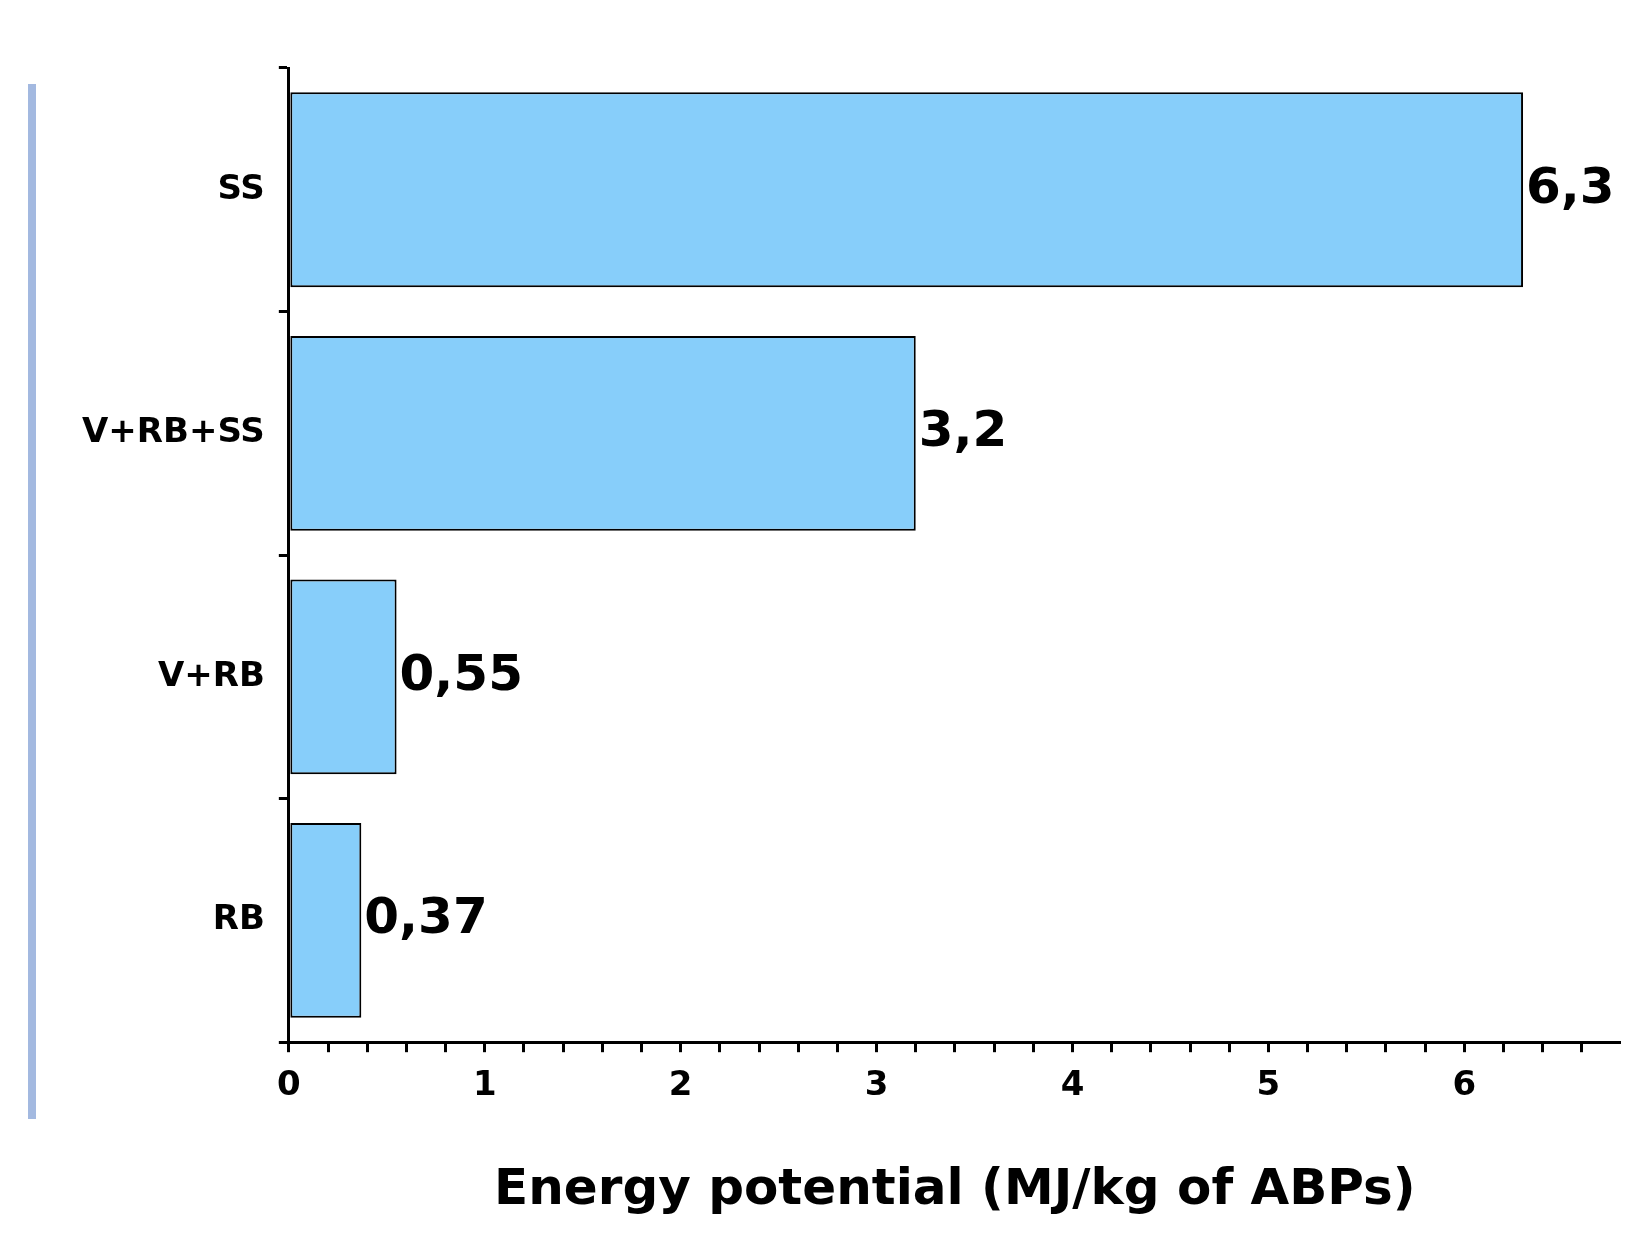 This screenshot has height=1243, width=1629. I want to click on x-tick-label: 5, so click(1268, 1083).